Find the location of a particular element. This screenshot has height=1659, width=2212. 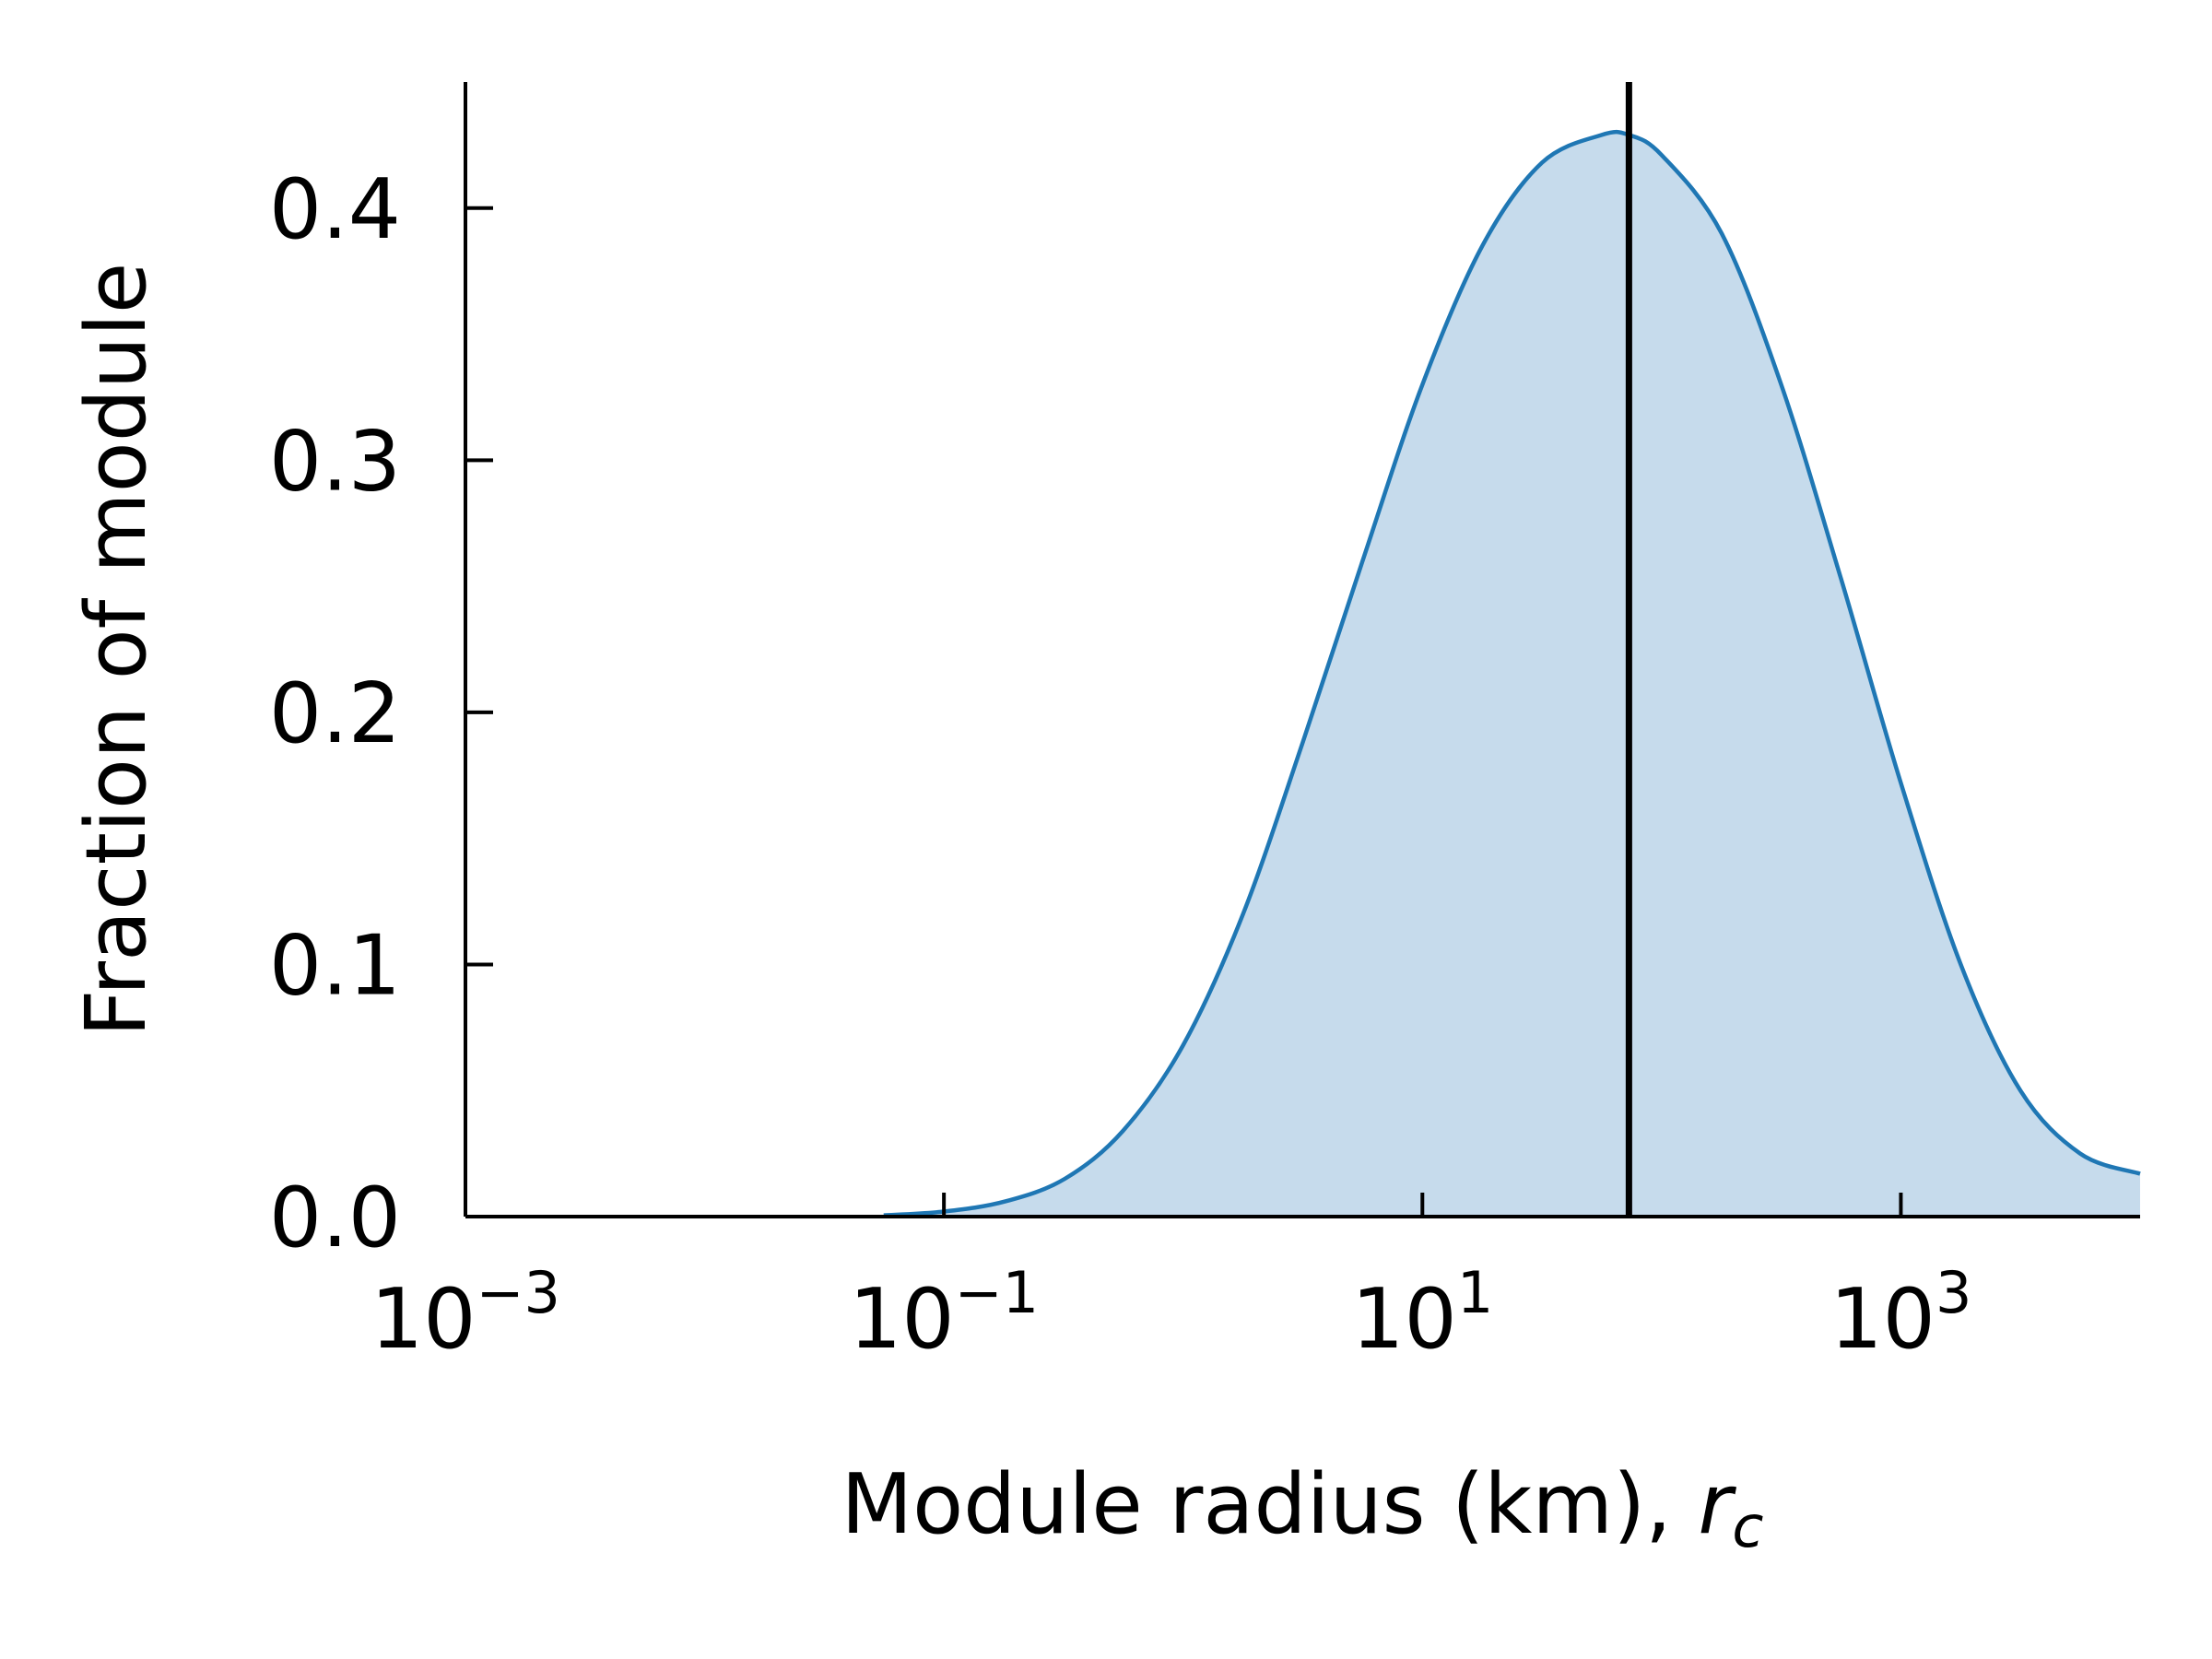

x-axis-ticks: 10⁻³ 10⁻¹ 10¹ 10³ is located at coordinates (1171, 1280).